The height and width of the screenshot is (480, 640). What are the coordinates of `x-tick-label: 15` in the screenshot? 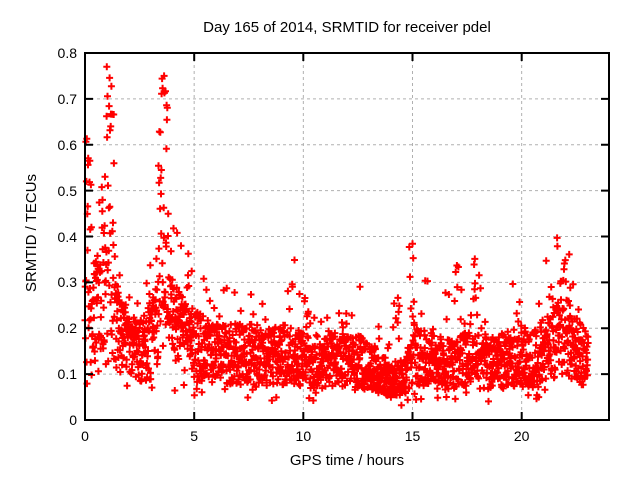 It's located at (412, 436).